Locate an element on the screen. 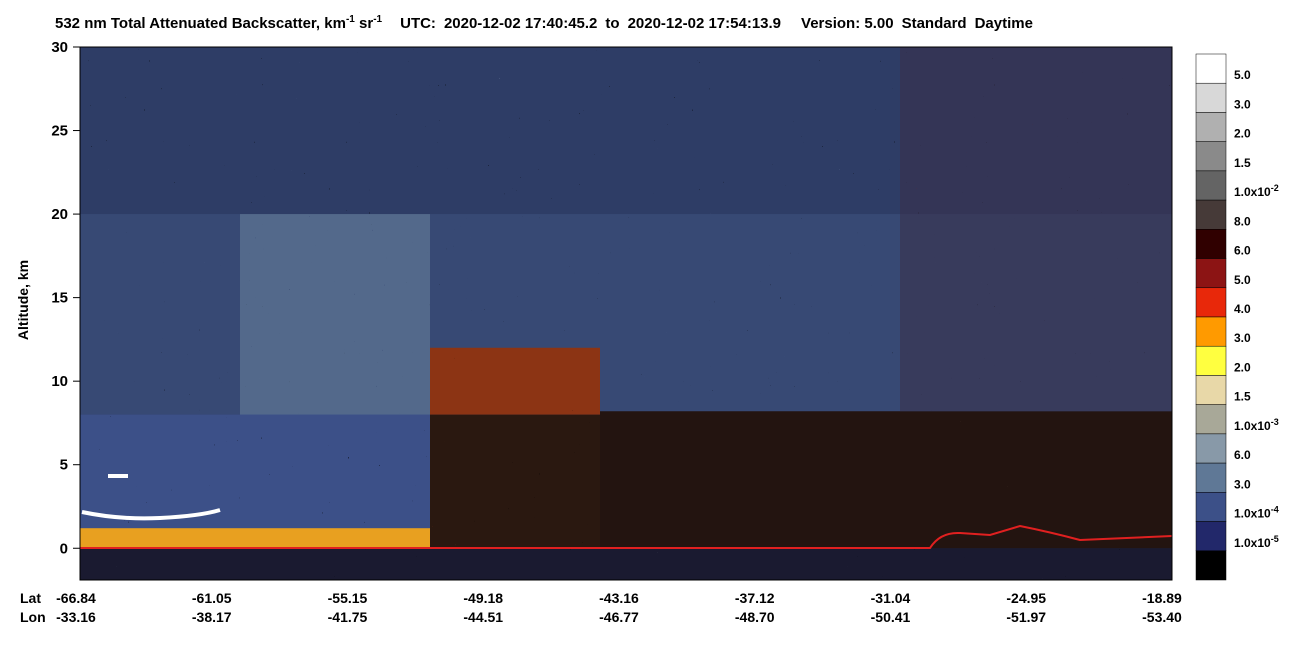 This screenshot has width=1300, height=667. lat-label: -43.16 is located at coordinates (619, 598).